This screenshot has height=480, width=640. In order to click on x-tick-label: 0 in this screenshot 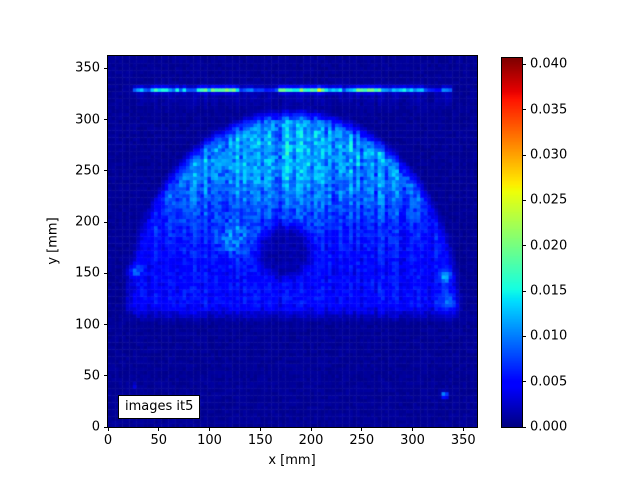, I will do `click(108, 440)`.